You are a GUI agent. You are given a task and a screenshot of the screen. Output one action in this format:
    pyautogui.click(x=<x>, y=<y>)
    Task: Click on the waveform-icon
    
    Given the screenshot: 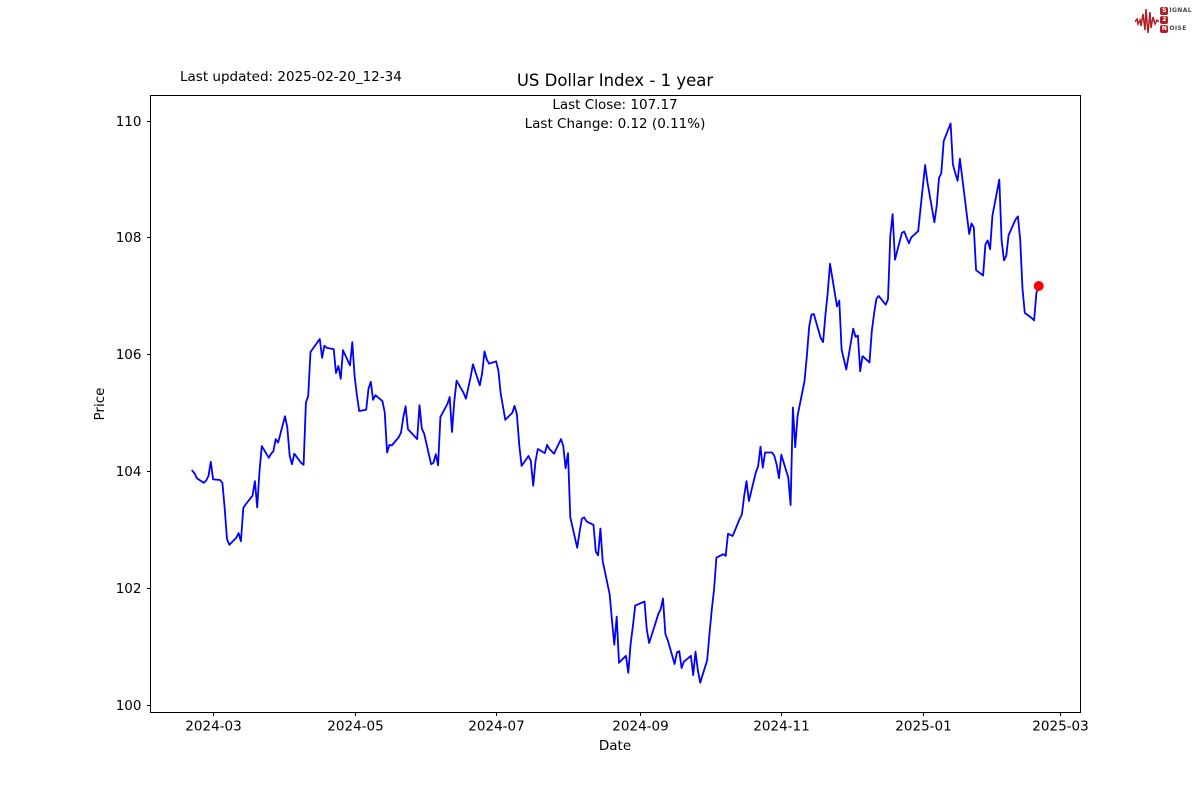 What is the action you would take?
    pyautogui.click(x=1147, y=21)
    